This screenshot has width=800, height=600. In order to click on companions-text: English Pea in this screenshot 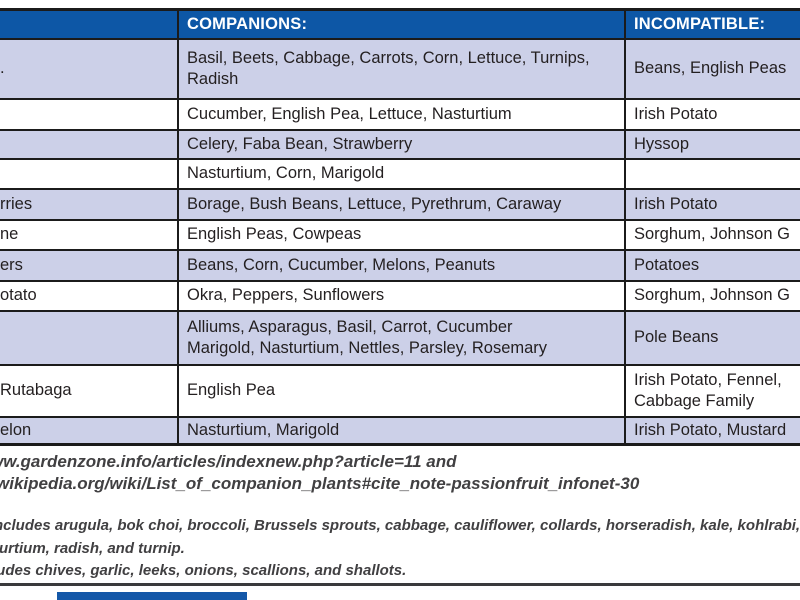, I will do `click(231, 390)`.